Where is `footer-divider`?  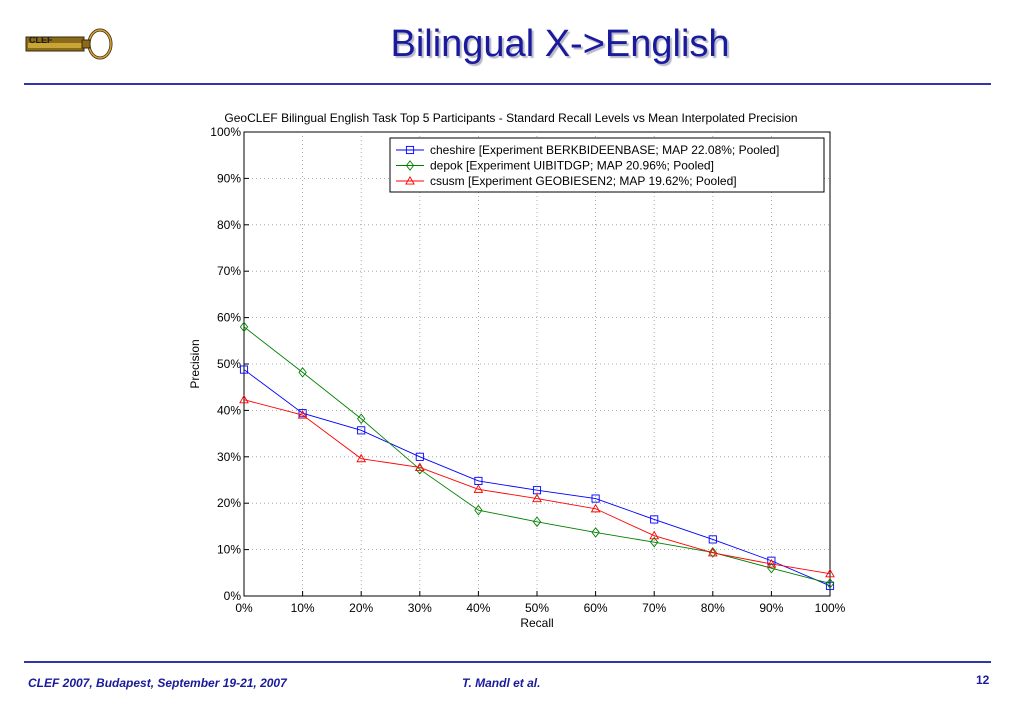 footer-divider is located at coordinates (507, 662).